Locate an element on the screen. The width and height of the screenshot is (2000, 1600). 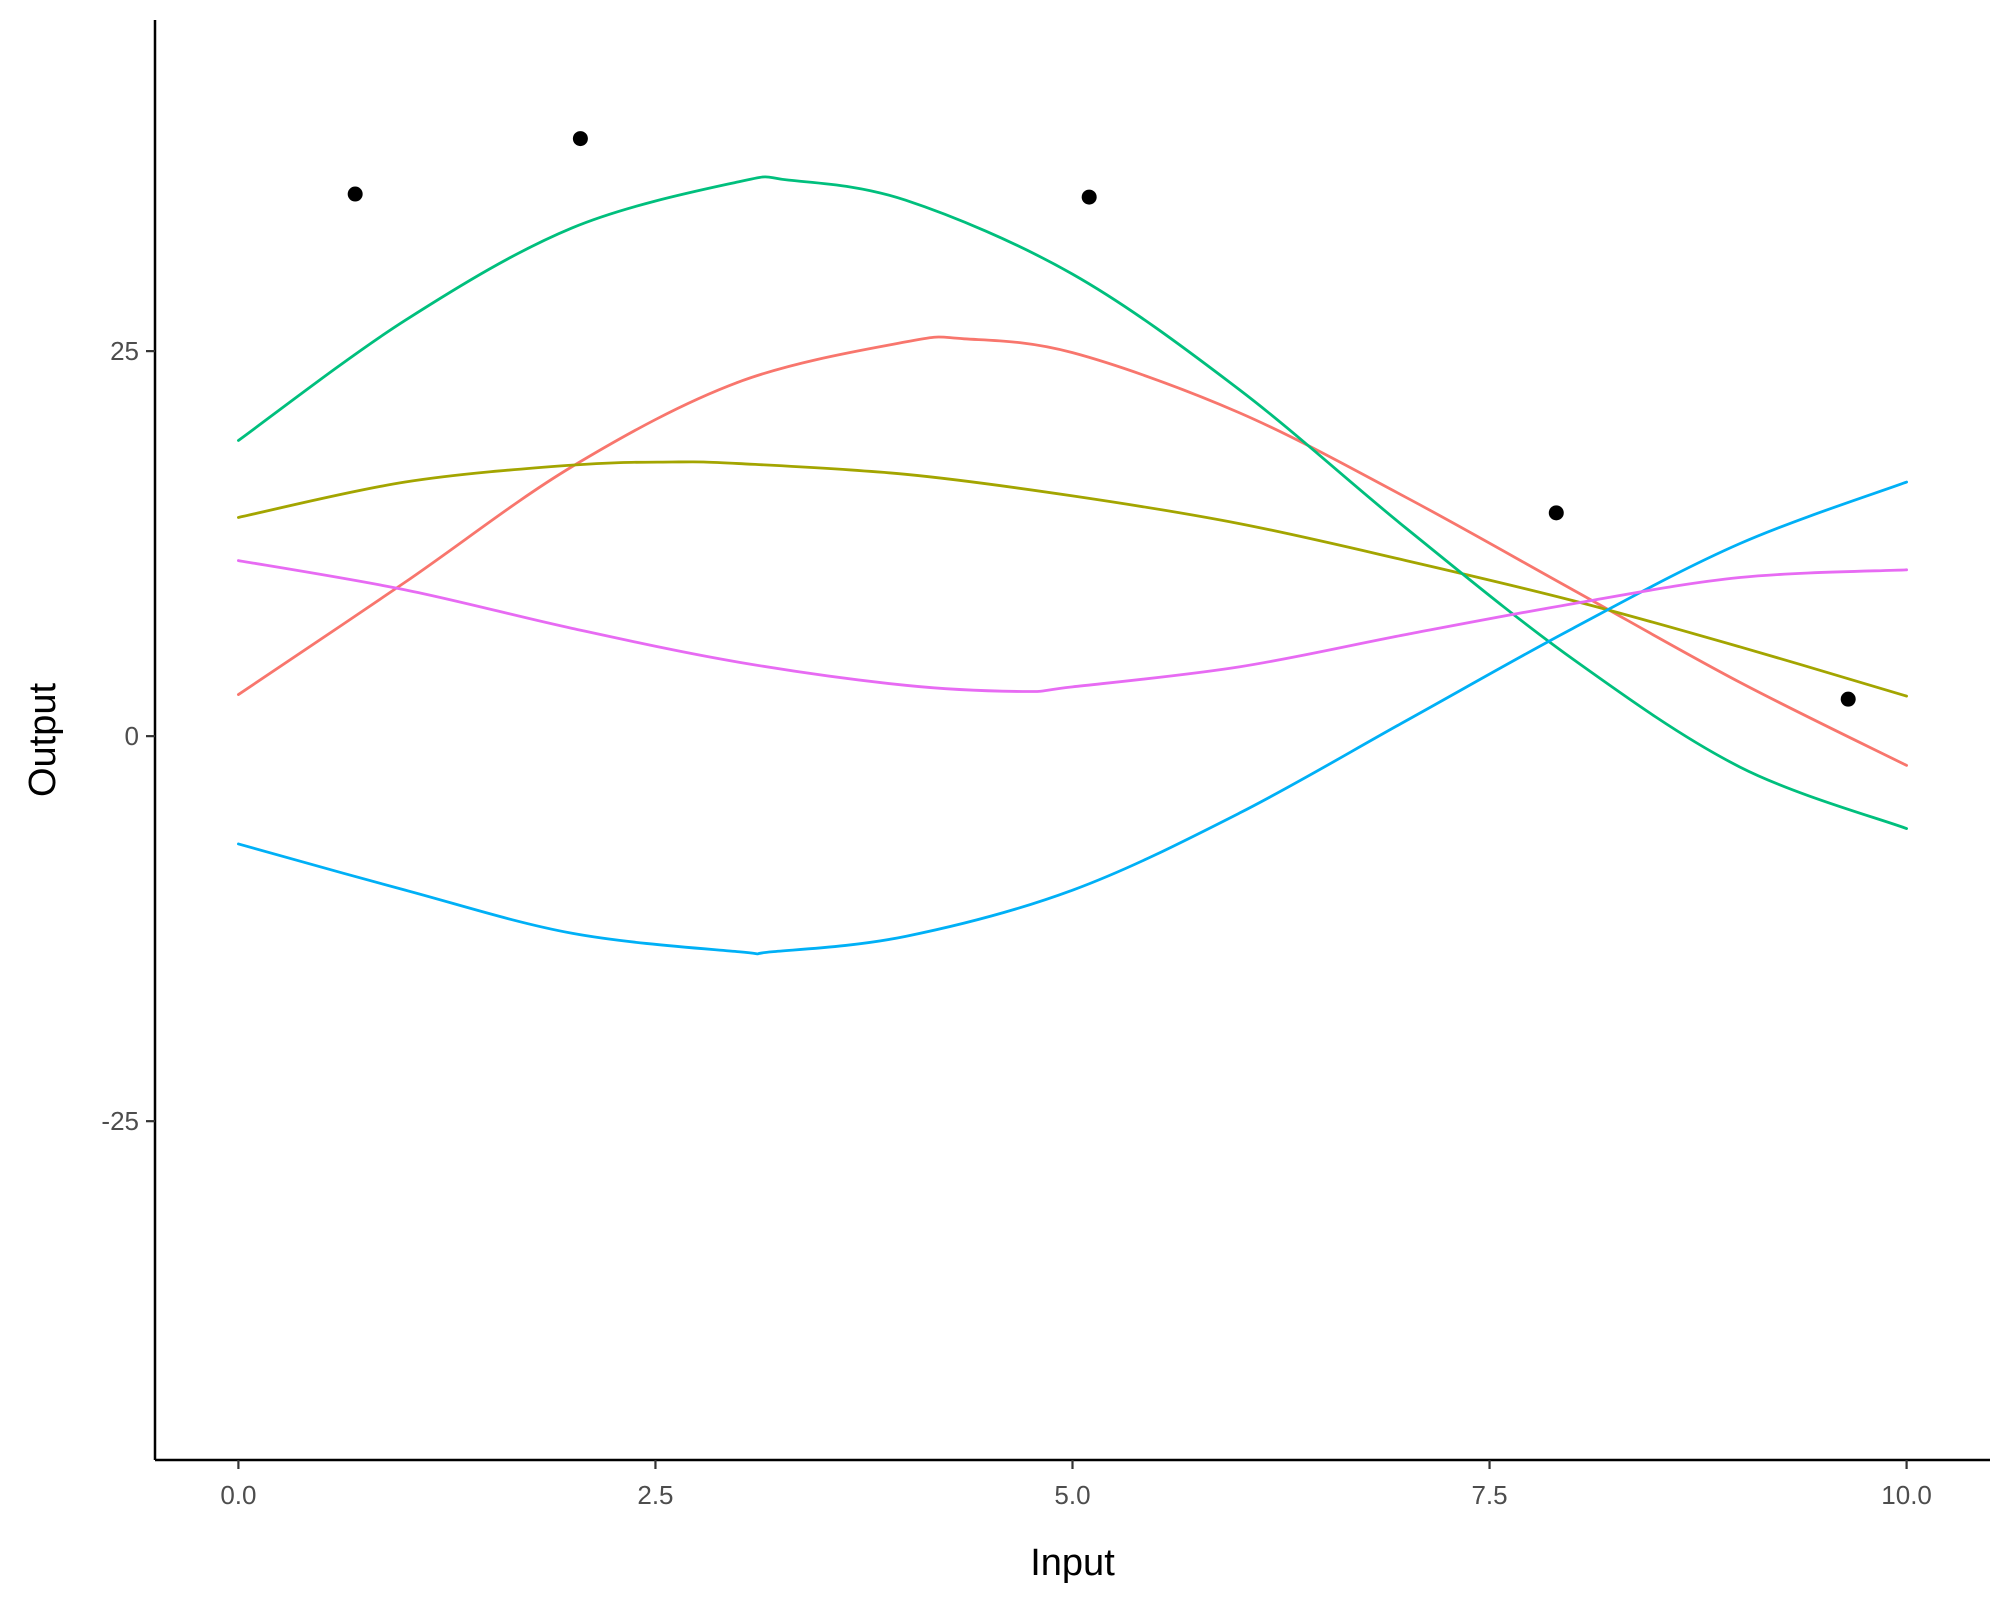
y-tick-label: -25 is located at coordinates (120, 1121).